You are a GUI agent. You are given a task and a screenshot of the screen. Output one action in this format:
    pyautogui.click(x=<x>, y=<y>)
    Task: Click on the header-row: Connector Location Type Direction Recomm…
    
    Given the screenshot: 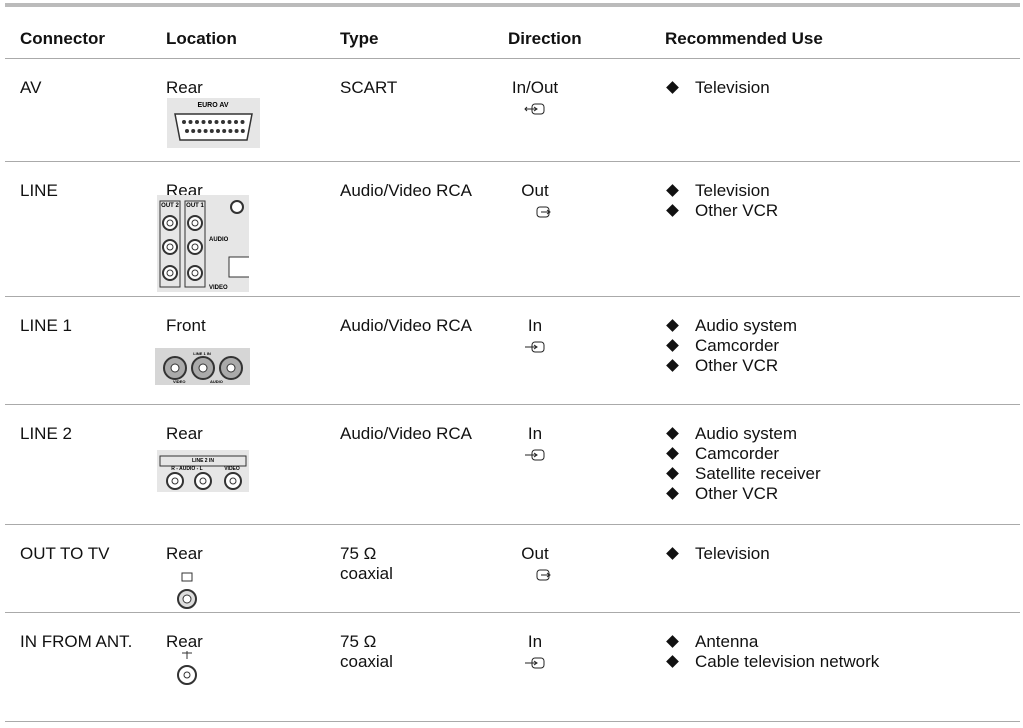 What is the action you would take?
    pyautogui.click(x=512, y=33)
    